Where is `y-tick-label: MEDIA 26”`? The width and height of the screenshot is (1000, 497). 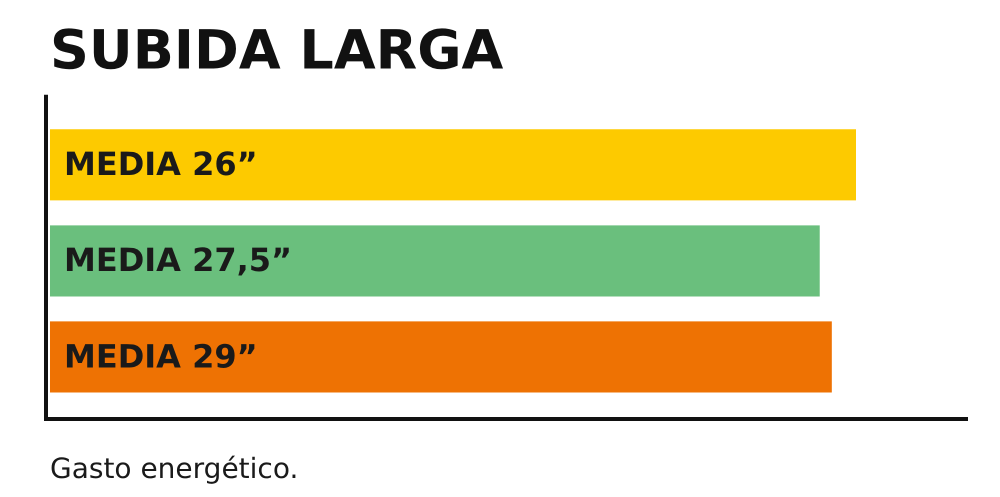 y-tick-label: MEDIA 26” is located at coordinates (161, 164).